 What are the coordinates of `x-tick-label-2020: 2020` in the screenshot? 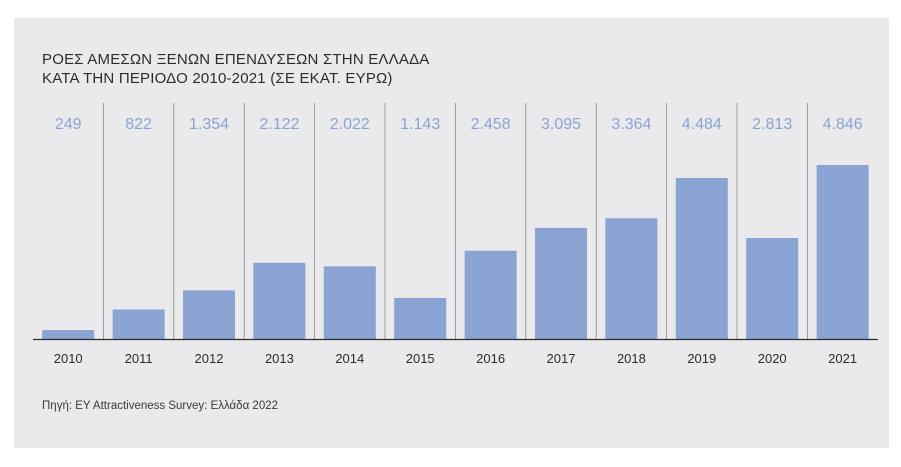 It's located at (772, 358).